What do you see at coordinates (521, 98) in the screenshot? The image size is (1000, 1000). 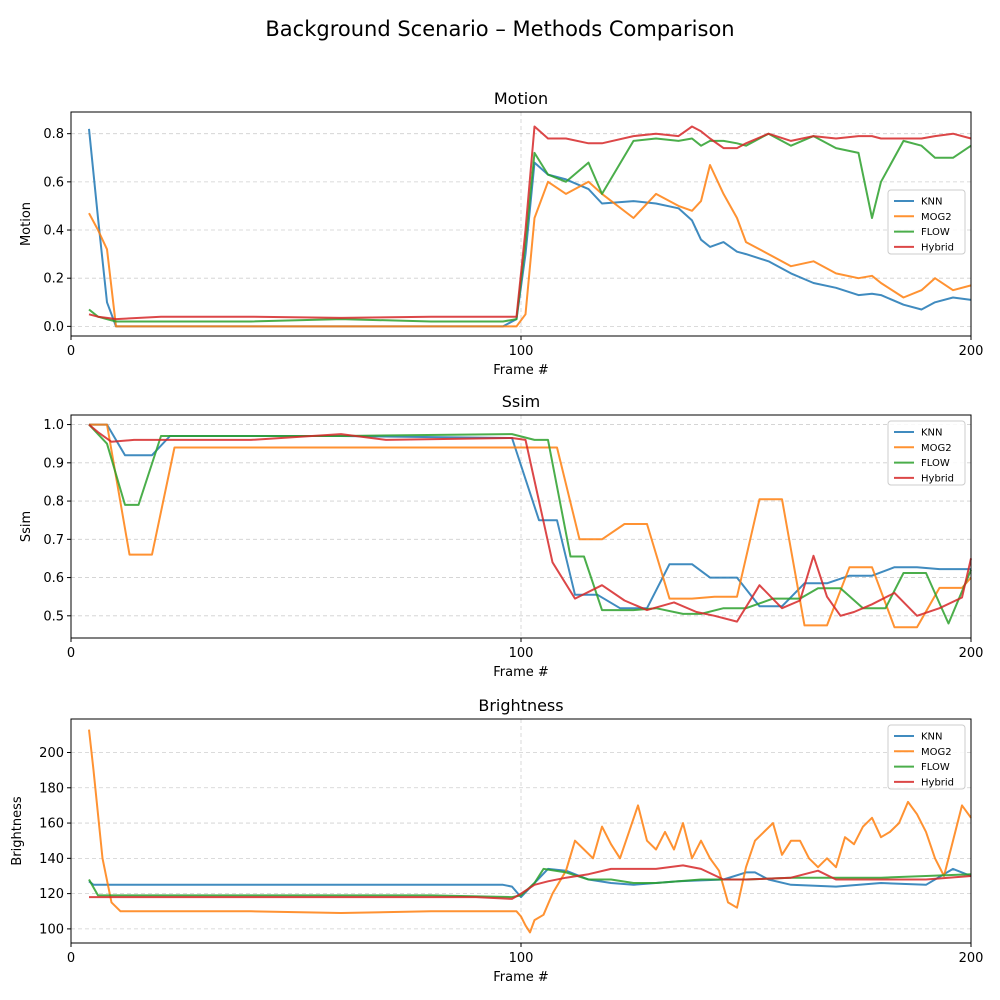 I see `panel-title: Motion` at bounding box center [521, 98].